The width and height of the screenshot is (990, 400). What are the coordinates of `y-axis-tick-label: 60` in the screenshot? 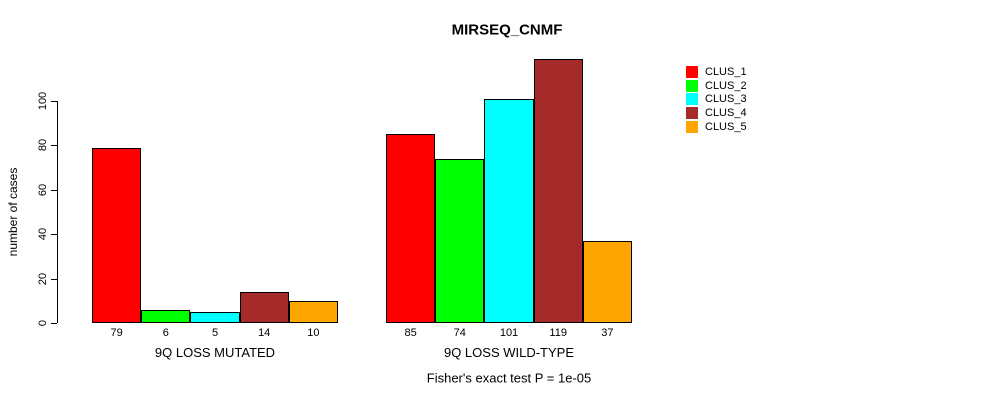 It's located at (43, 189).